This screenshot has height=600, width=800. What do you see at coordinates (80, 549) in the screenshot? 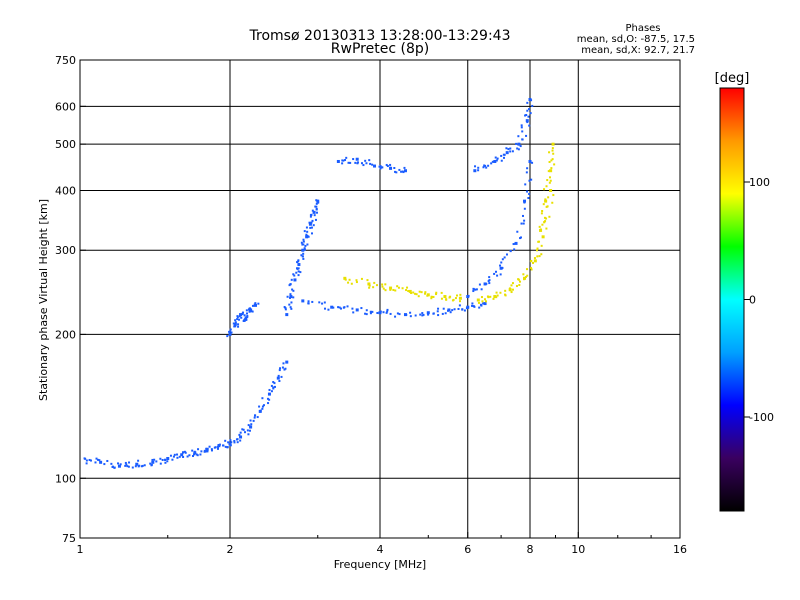
I see `x-tick-label: 1` at bounding box center [80, 549].